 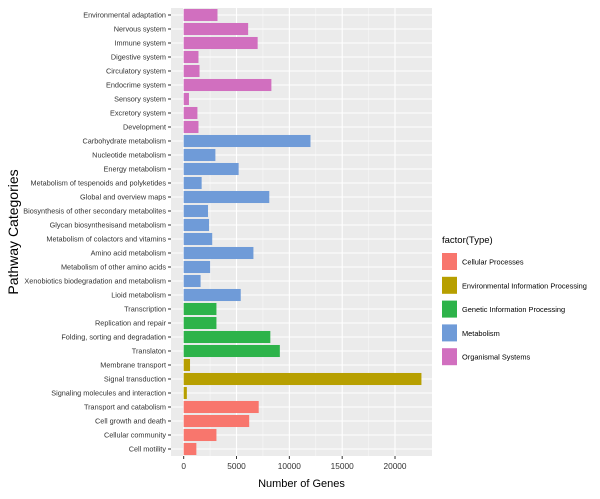 What do you see at coordinates (302, 379) in the screenshot?
I see `bar-signal-transduction` at bounding box center [302, 379].